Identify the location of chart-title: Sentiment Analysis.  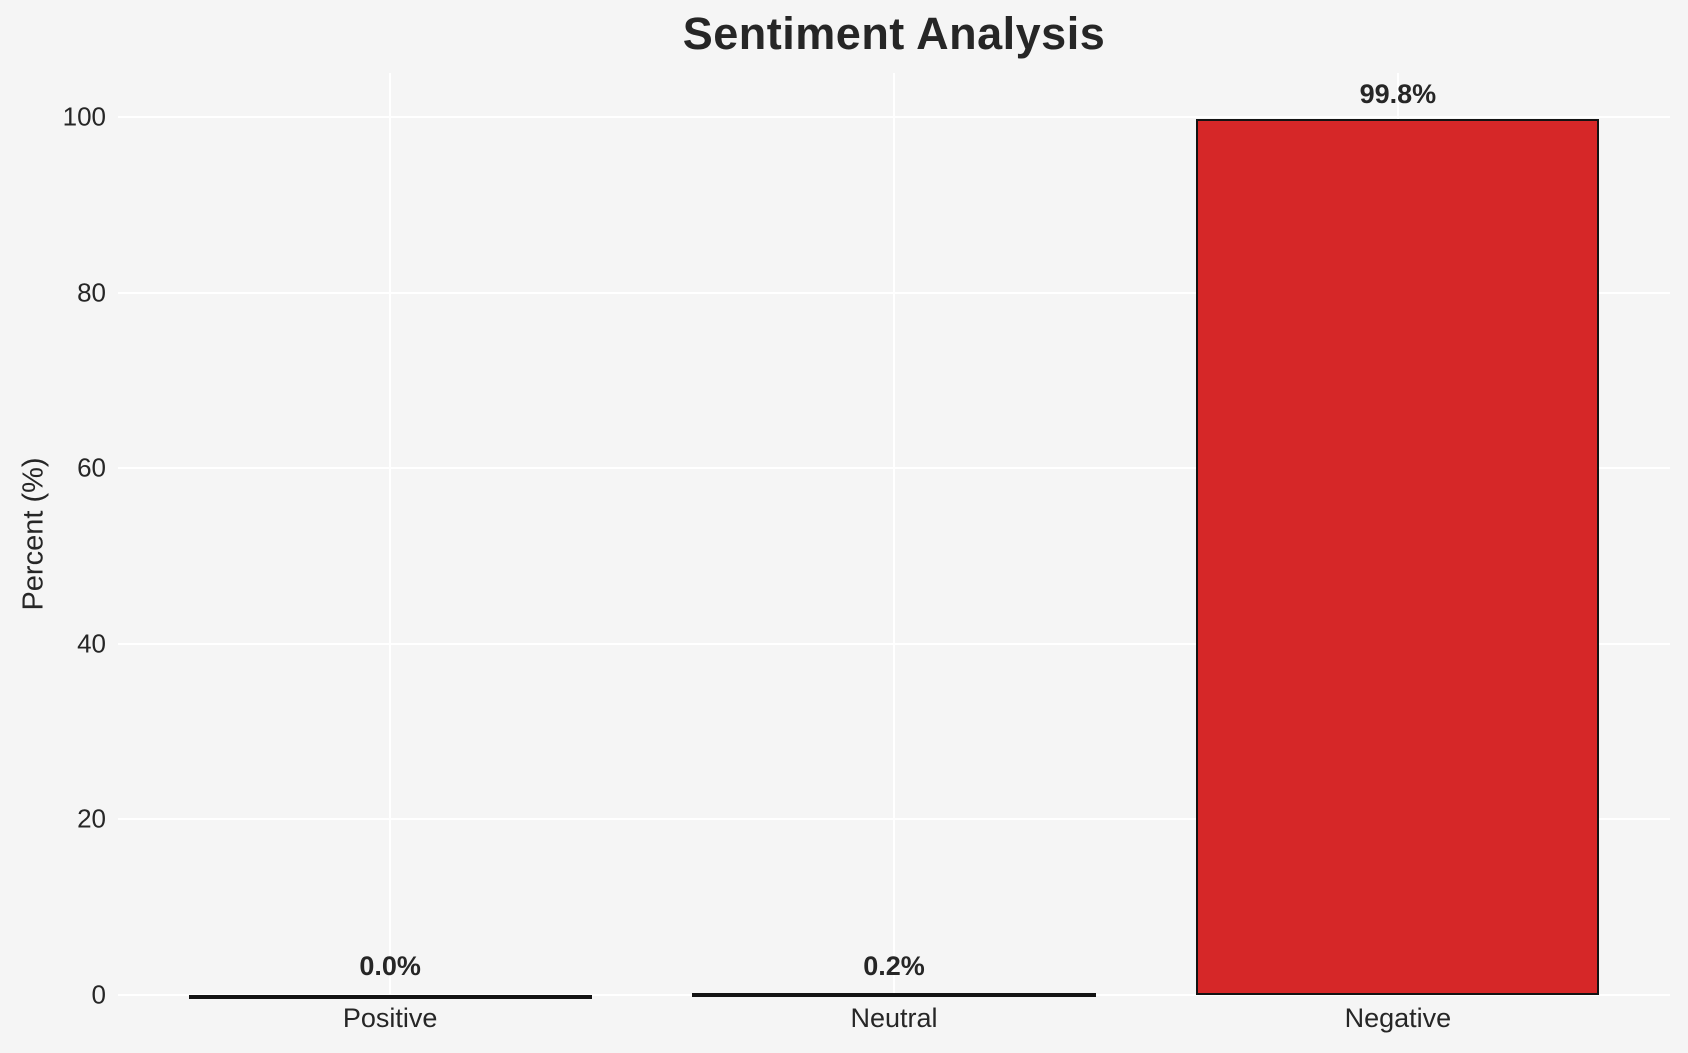
(894, 33).